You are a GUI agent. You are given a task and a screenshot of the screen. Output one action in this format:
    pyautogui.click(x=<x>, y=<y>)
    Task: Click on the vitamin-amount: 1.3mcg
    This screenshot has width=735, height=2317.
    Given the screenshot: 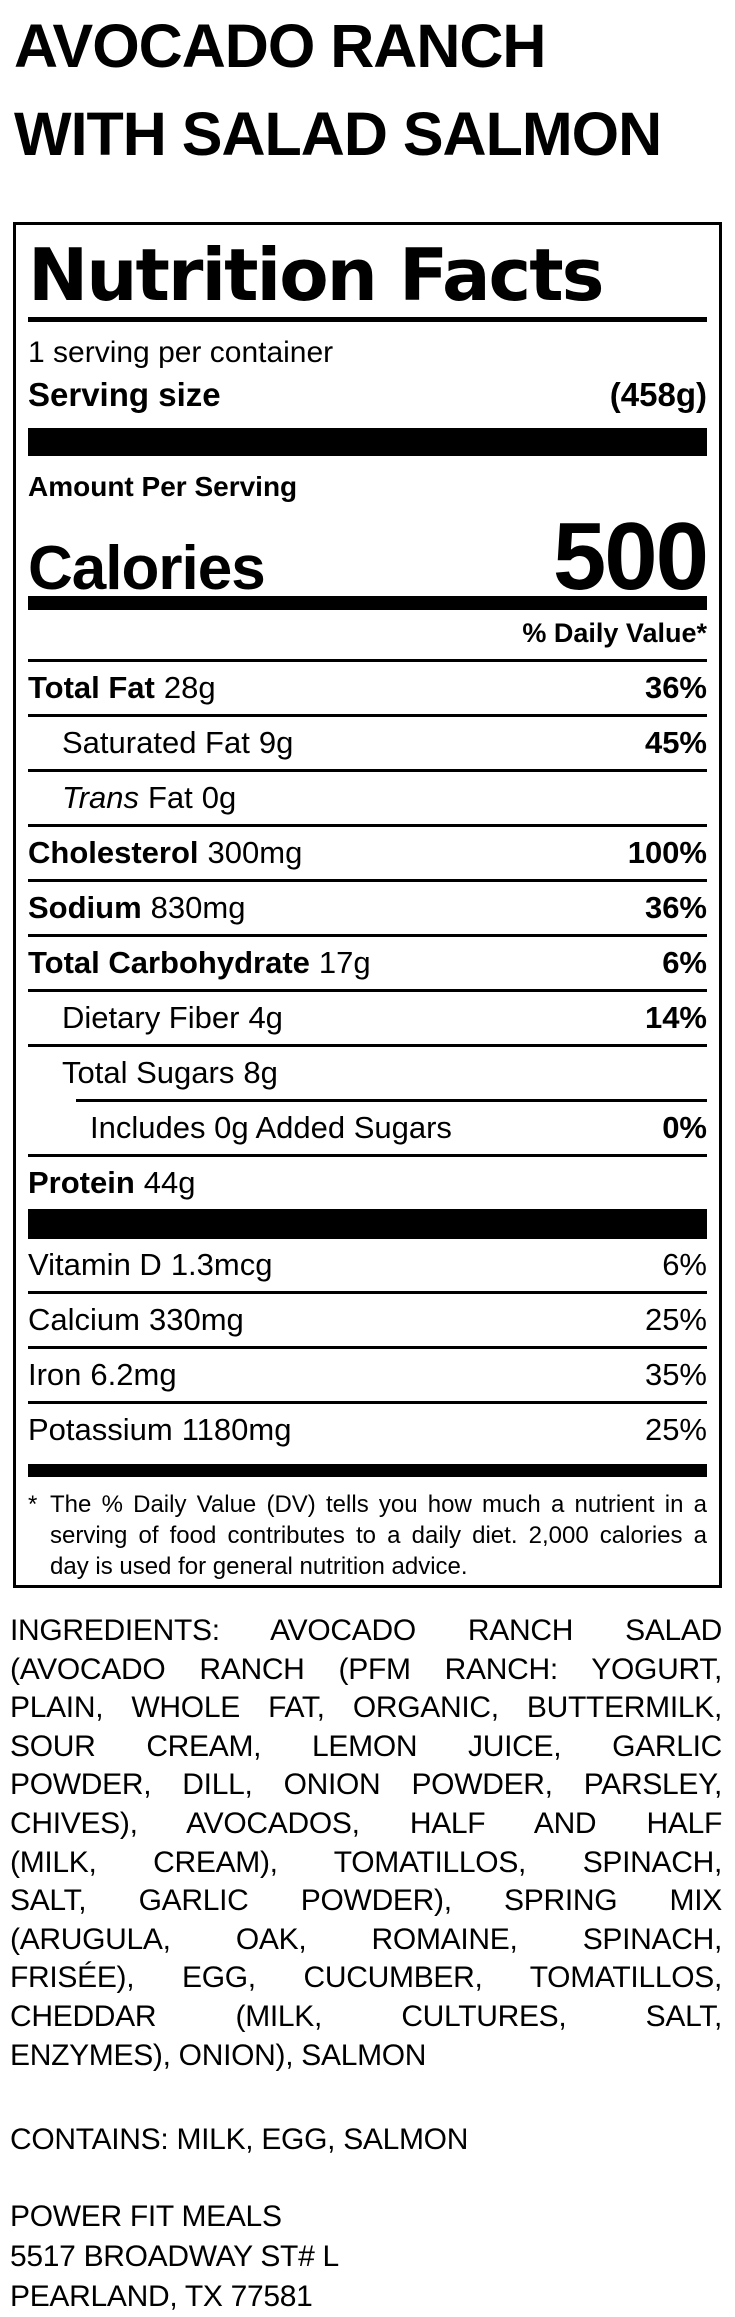 What is the action you would take?
    pyautogui.click(x=221, y=1264)
    